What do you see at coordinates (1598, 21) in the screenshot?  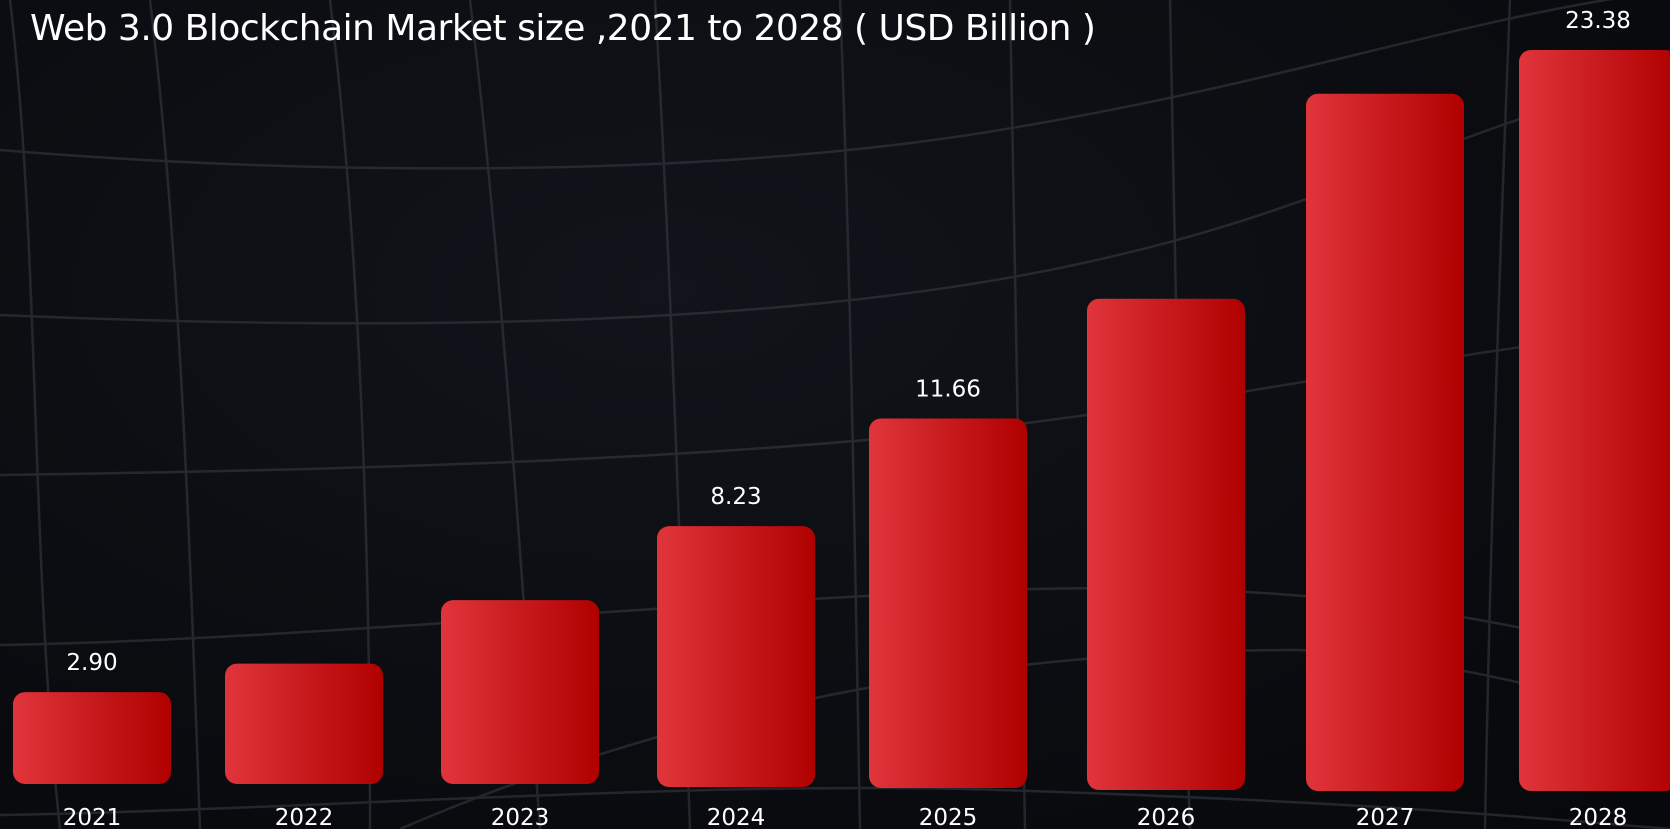 I see `data-label-2028: 23.38` at bounding box center [1598, 21].